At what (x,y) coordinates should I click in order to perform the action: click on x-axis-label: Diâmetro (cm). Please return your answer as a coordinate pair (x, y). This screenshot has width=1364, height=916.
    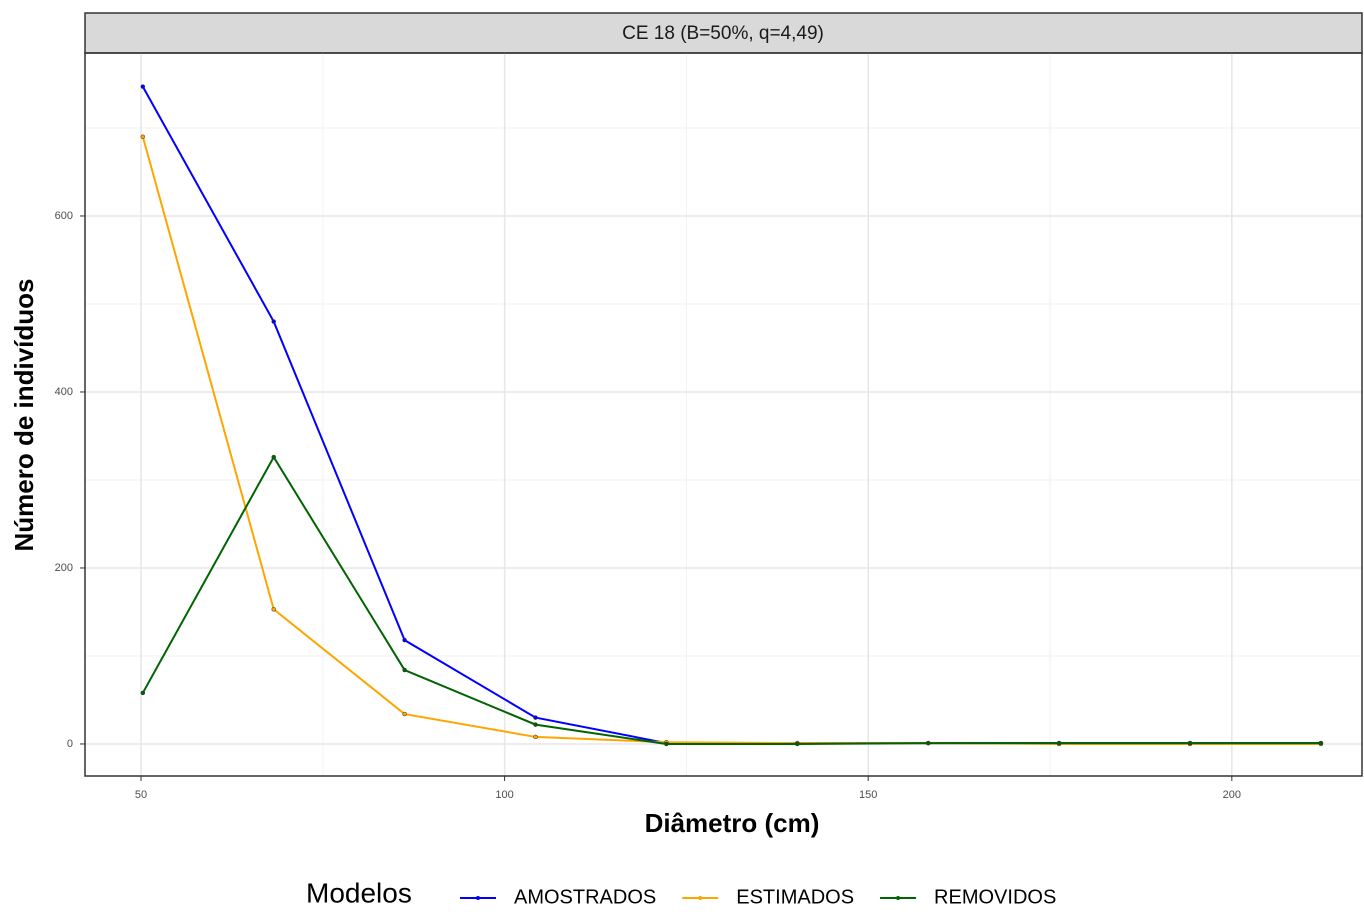
    Looking at the image, I should click on (732, 823).